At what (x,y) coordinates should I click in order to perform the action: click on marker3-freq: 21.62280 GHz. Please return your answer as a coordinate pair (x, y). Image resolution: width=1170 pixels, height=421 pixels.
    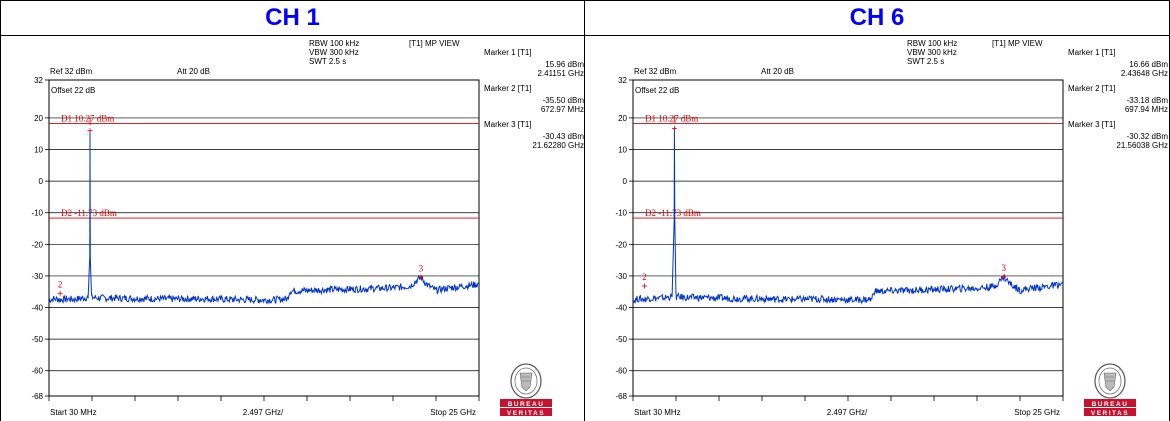
    Looking at the image, I should click on (558, 145).